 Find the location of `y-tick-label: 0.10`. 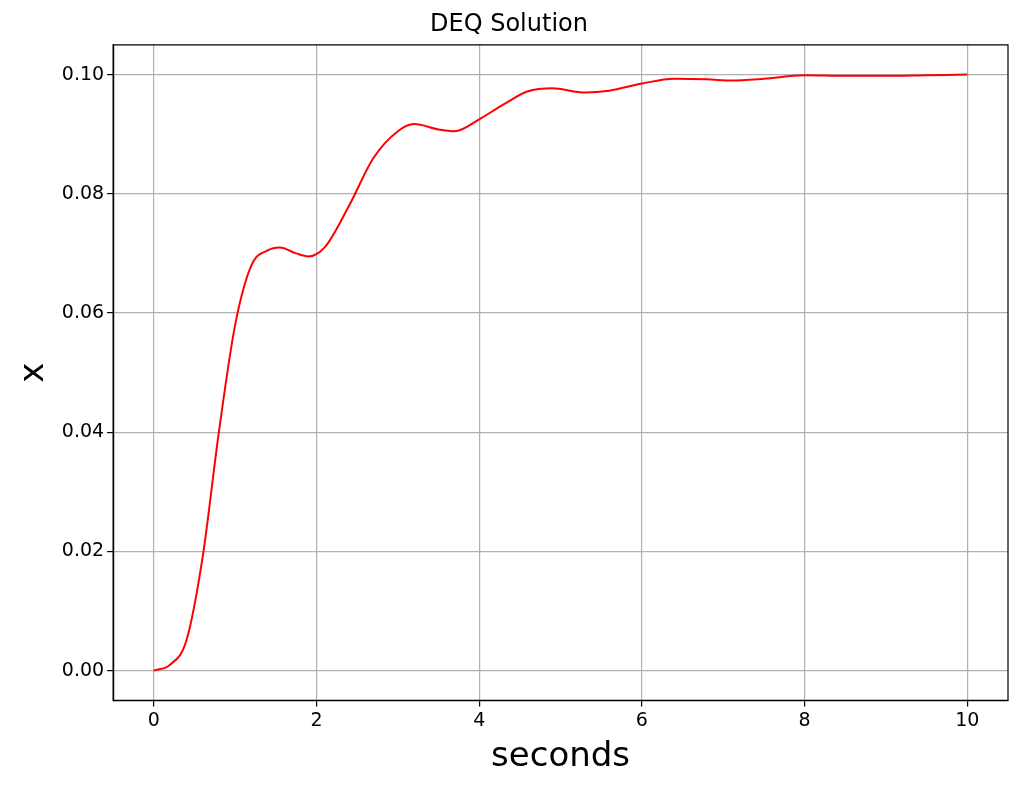

y-tick-label: 0.10 is located at coordinates (83, 72).